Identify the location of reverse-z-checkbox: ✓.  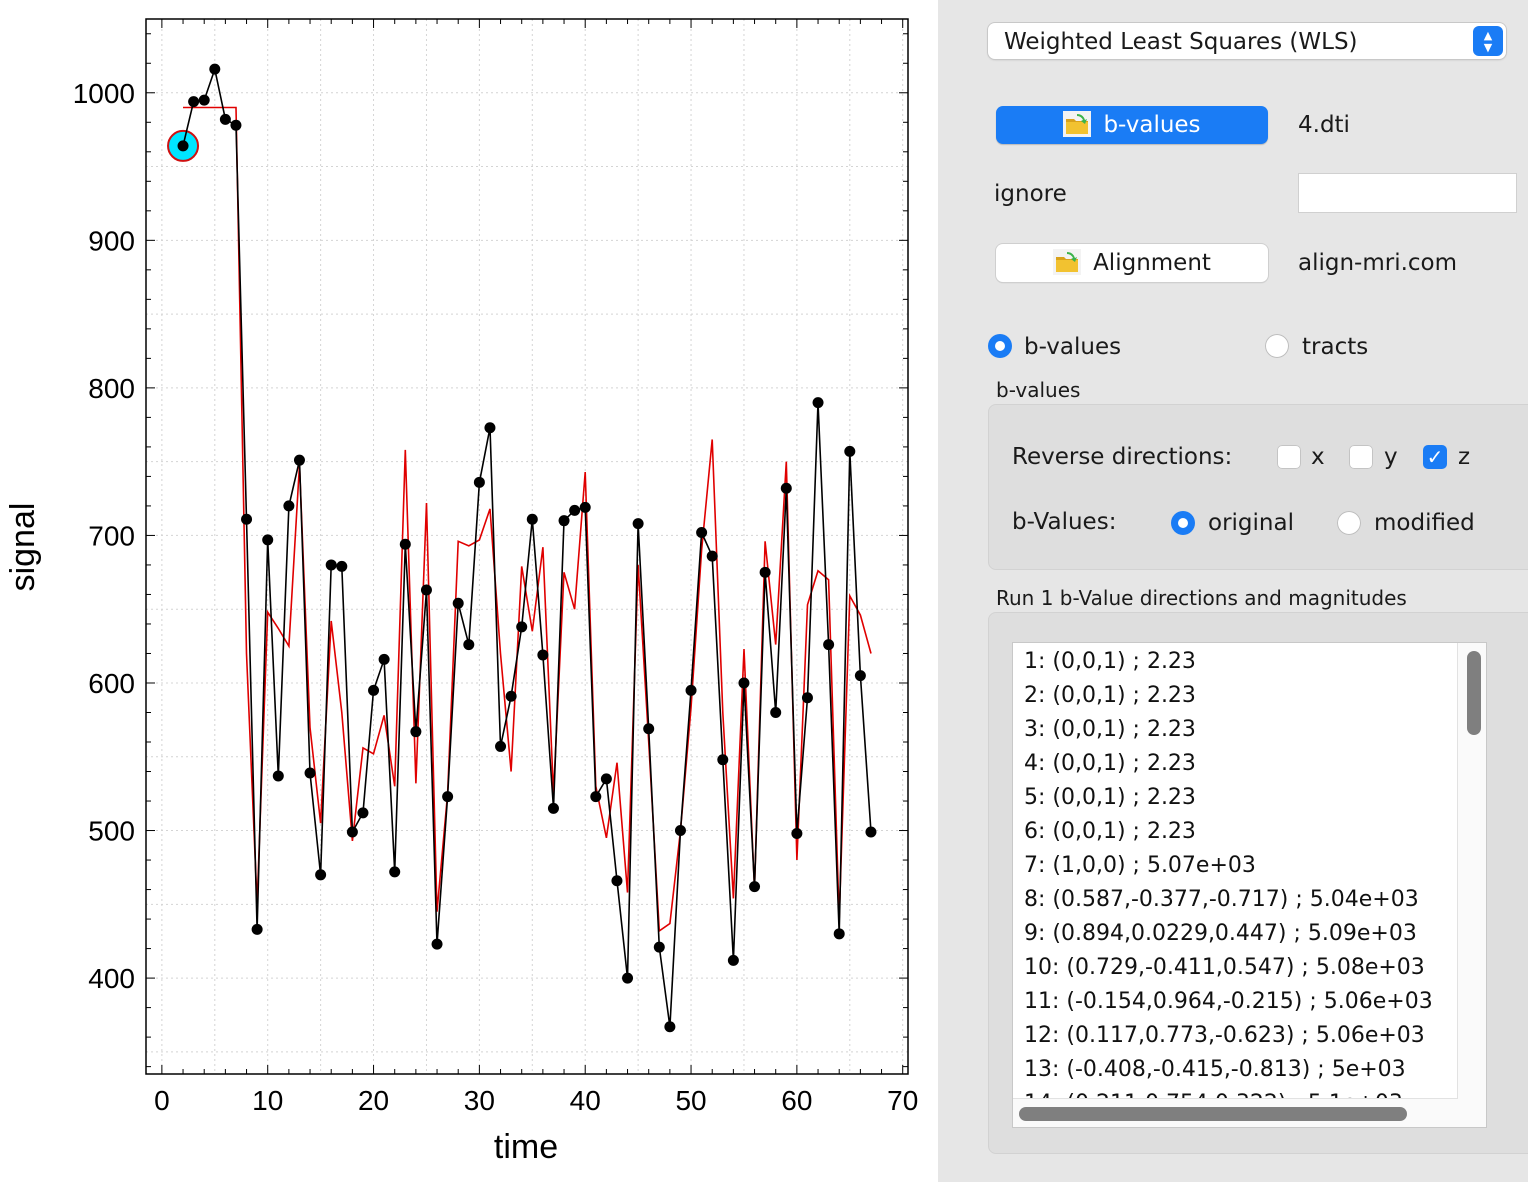
(1435, 457).